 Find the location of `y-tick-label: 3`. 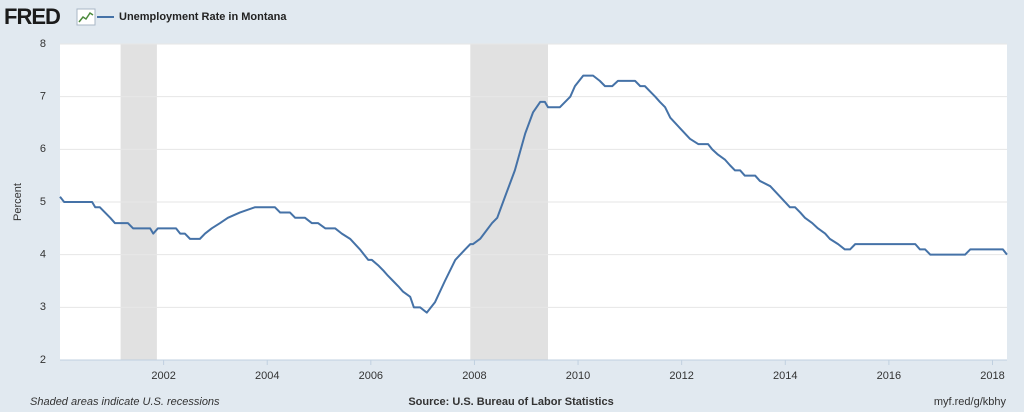

y-tick-label: 3 is located at coordinates (43, 307).